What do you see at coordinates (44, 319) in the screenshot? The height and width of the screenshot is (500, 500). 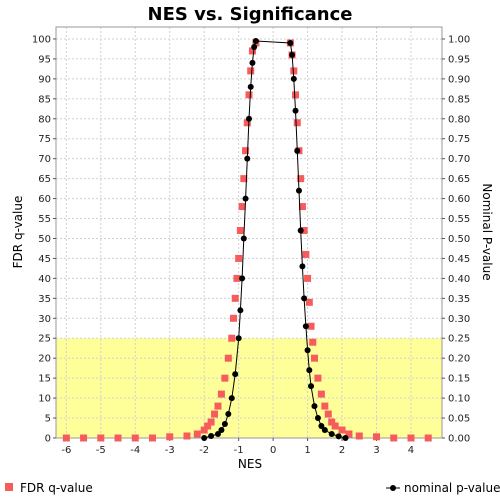 I see `y-left-tick-label: 30` at bounding box center [44, 319].